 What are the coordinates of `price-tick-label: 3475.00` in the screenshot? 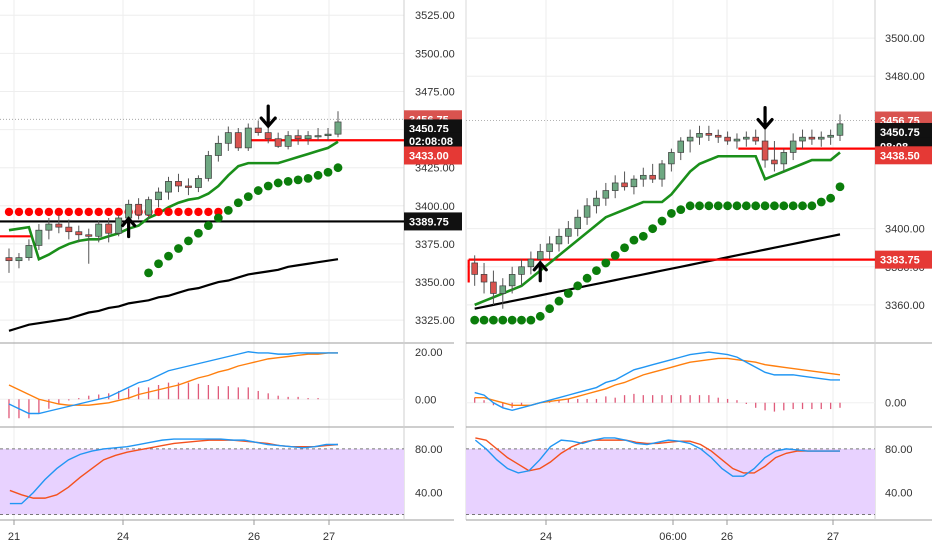 It's located at (435, 92).